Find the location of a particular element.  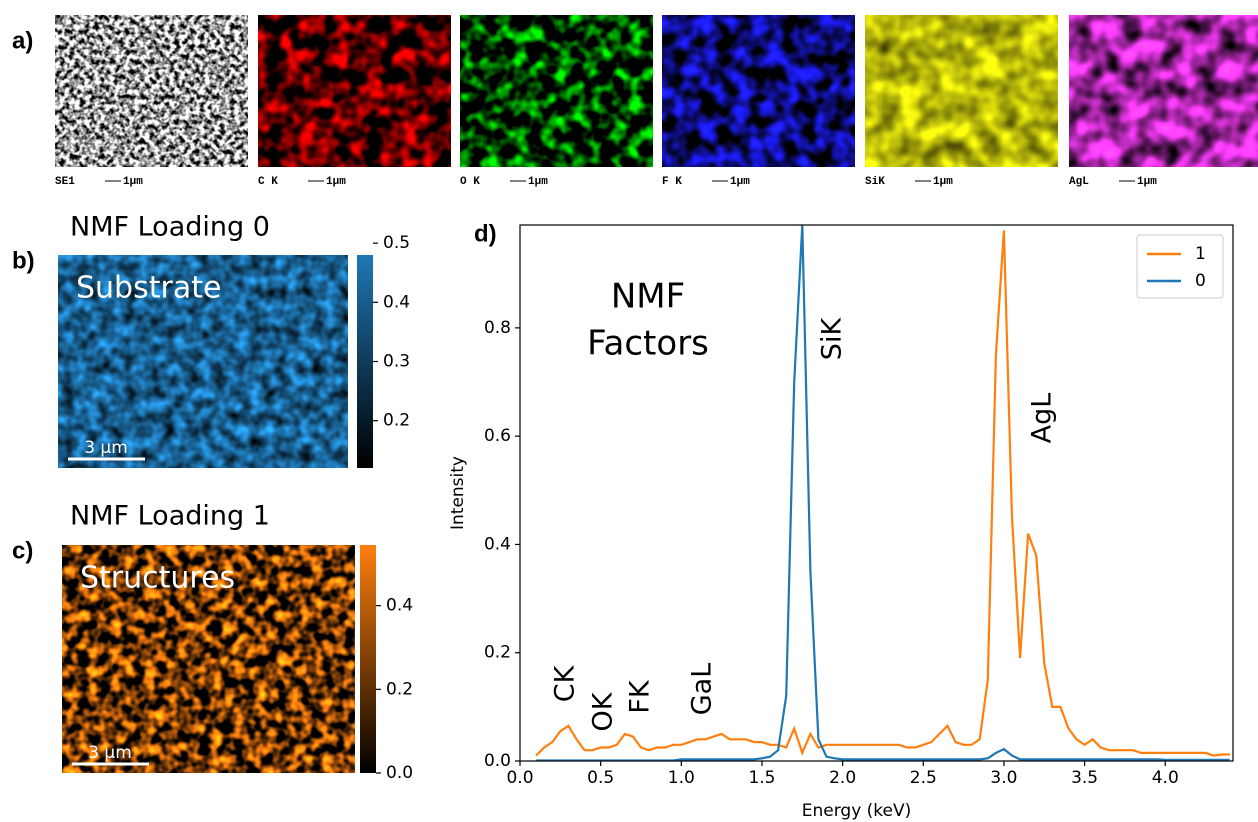

map-label: AgL is located at coordinates (1079, 182).